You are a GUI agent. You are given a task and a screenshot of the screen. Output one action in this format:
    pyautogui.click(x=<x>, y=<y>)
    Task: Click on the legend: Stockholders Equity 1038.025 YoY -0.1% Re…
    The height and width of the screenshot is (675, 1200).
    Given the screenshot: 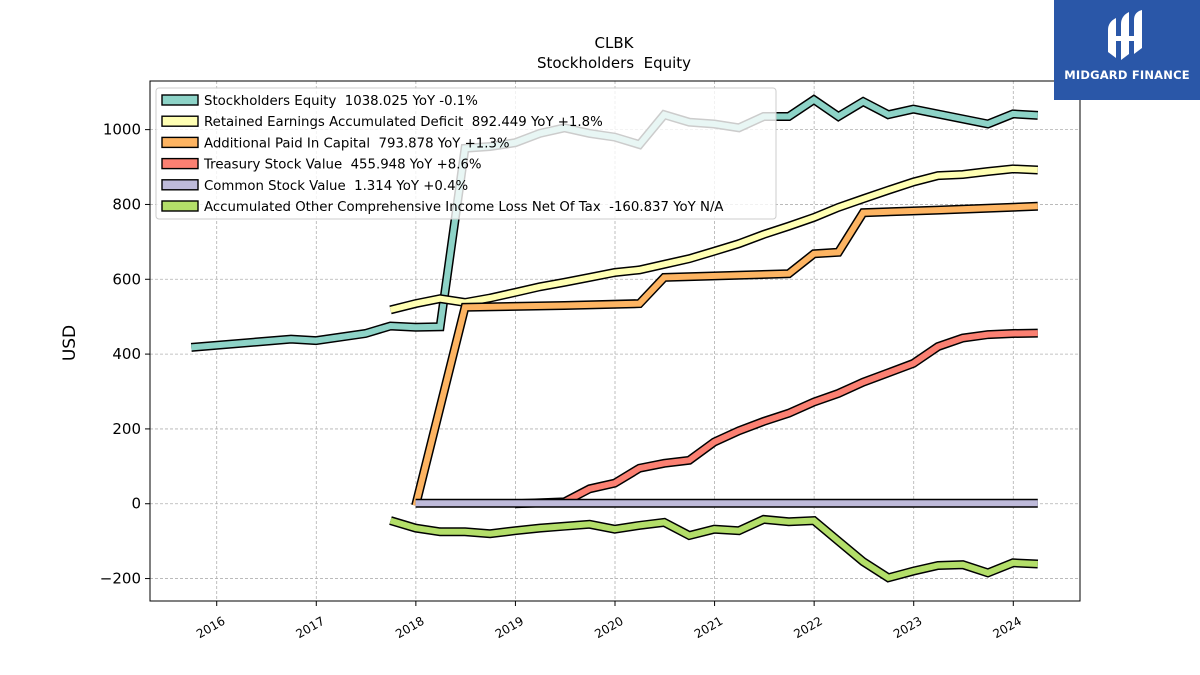 What is the action you would take?
    pyautogui.click(x=466, y=153)
    